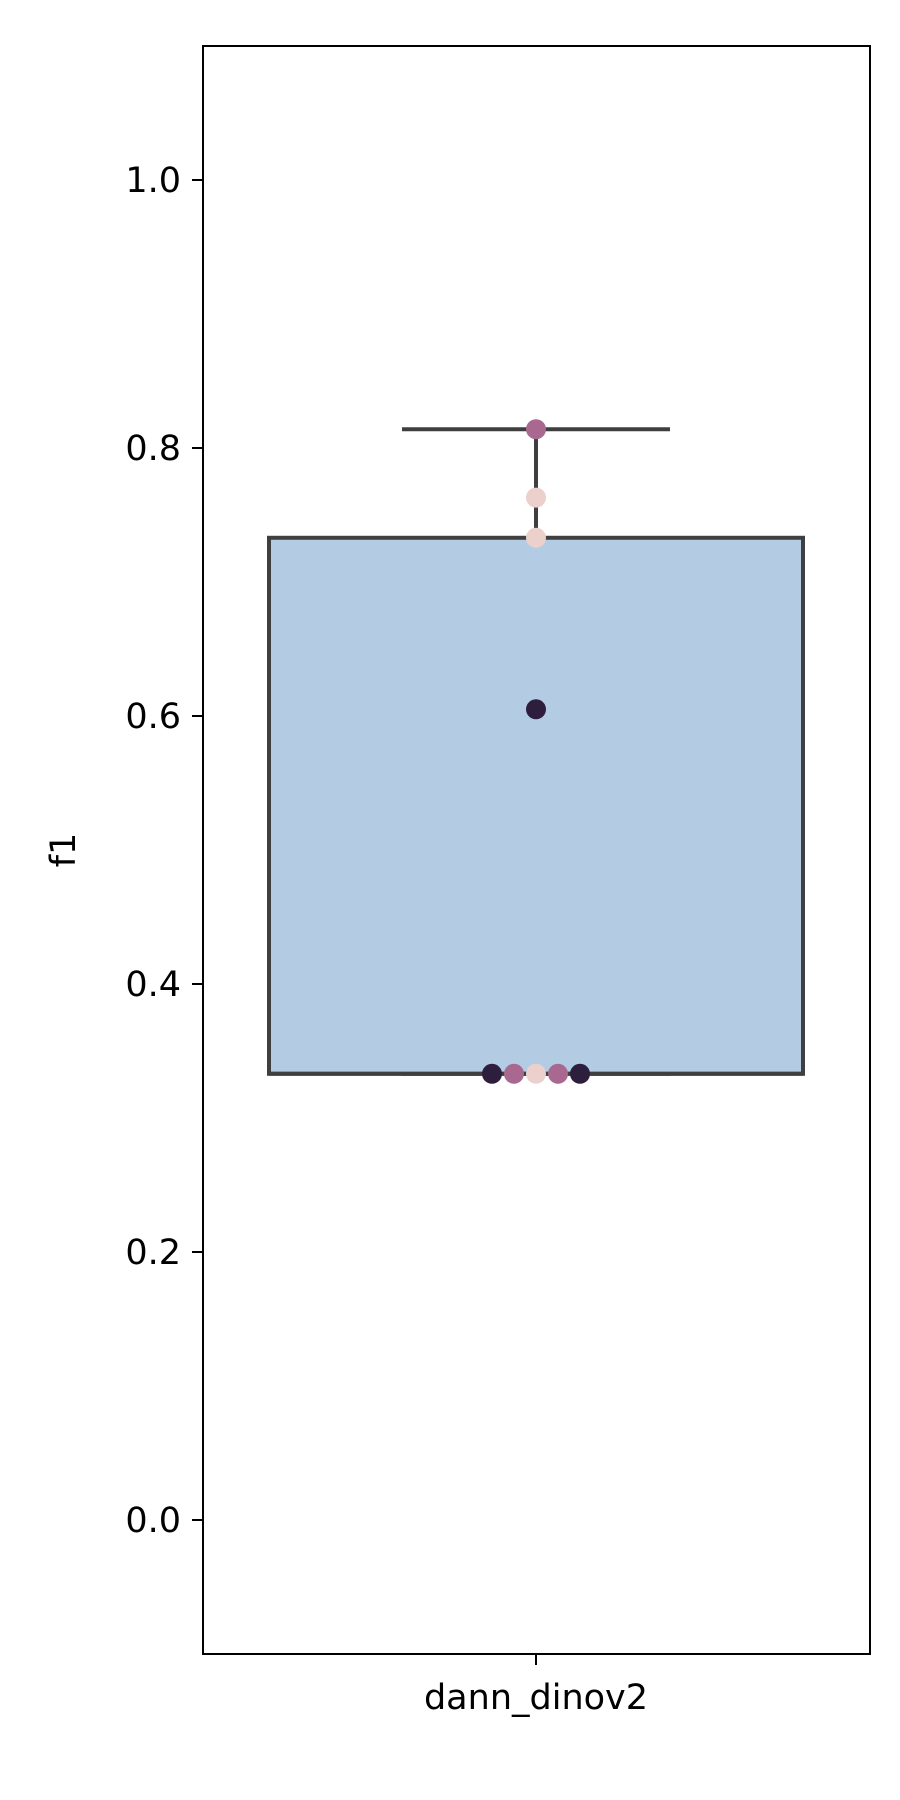 Image resolution: width=900 pixels, height=1800 pixels. What do you see at coordinates (153, 985) in the screenshot?
I see `y-tick-label: 0.4` at bounding box center [153, 985].